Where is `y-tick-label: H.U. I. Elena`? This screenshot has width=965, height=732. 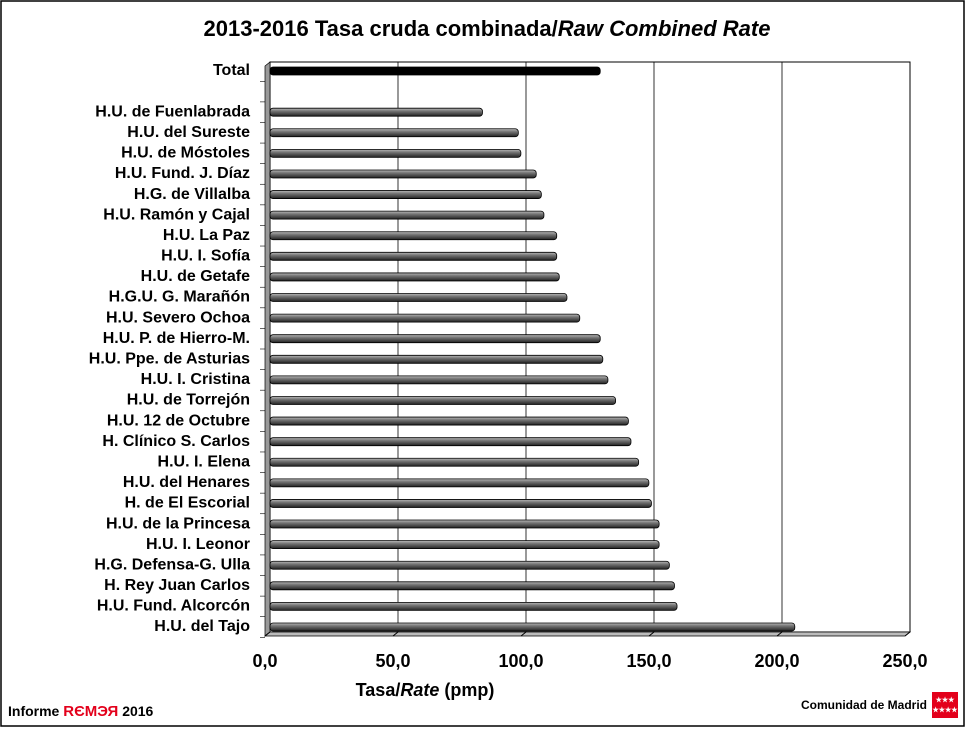 y-tick-label: H.U. I. Elena is located at coordinates (204, 461).